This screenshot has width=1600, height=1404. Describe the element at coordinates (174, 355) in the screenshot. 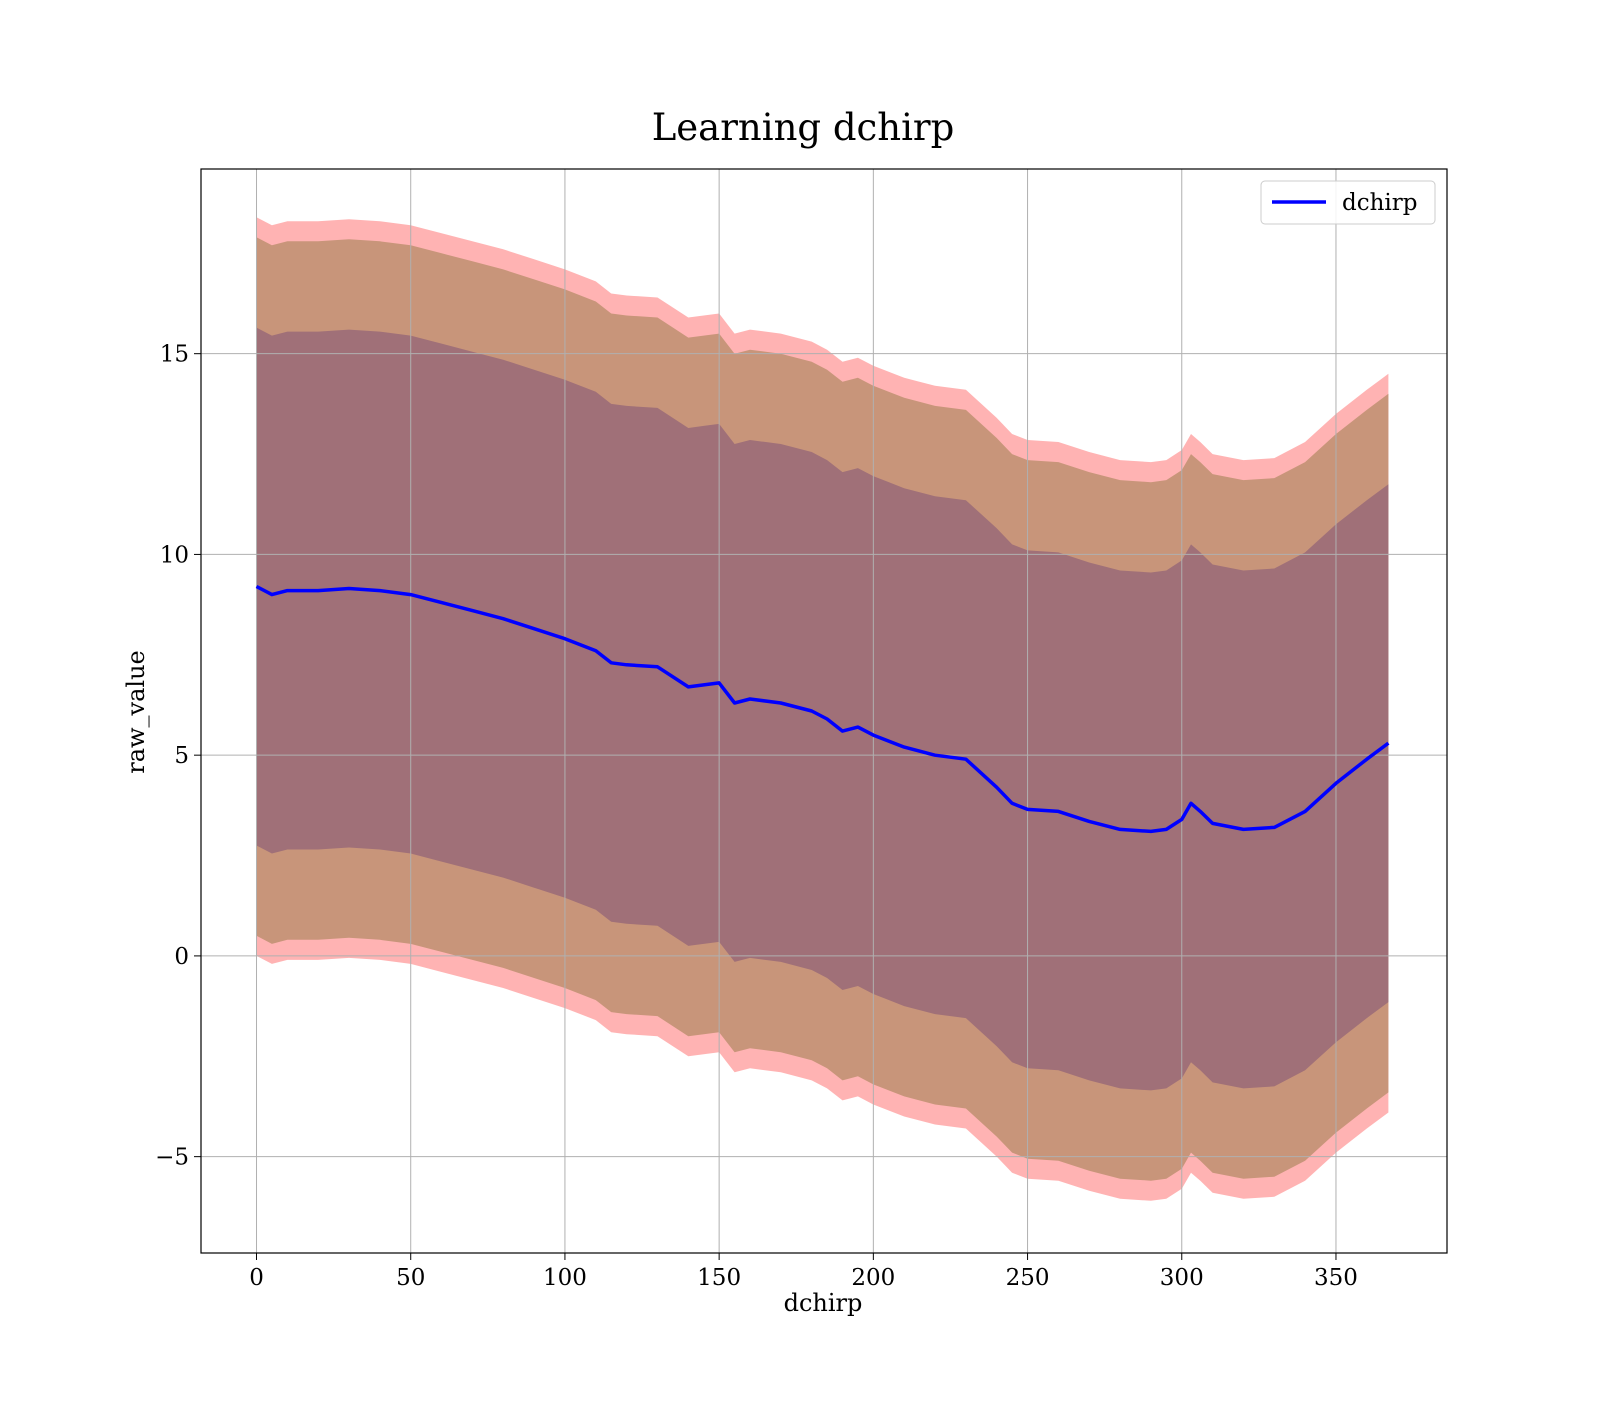

I see `y-tick-label: 15` at that location.